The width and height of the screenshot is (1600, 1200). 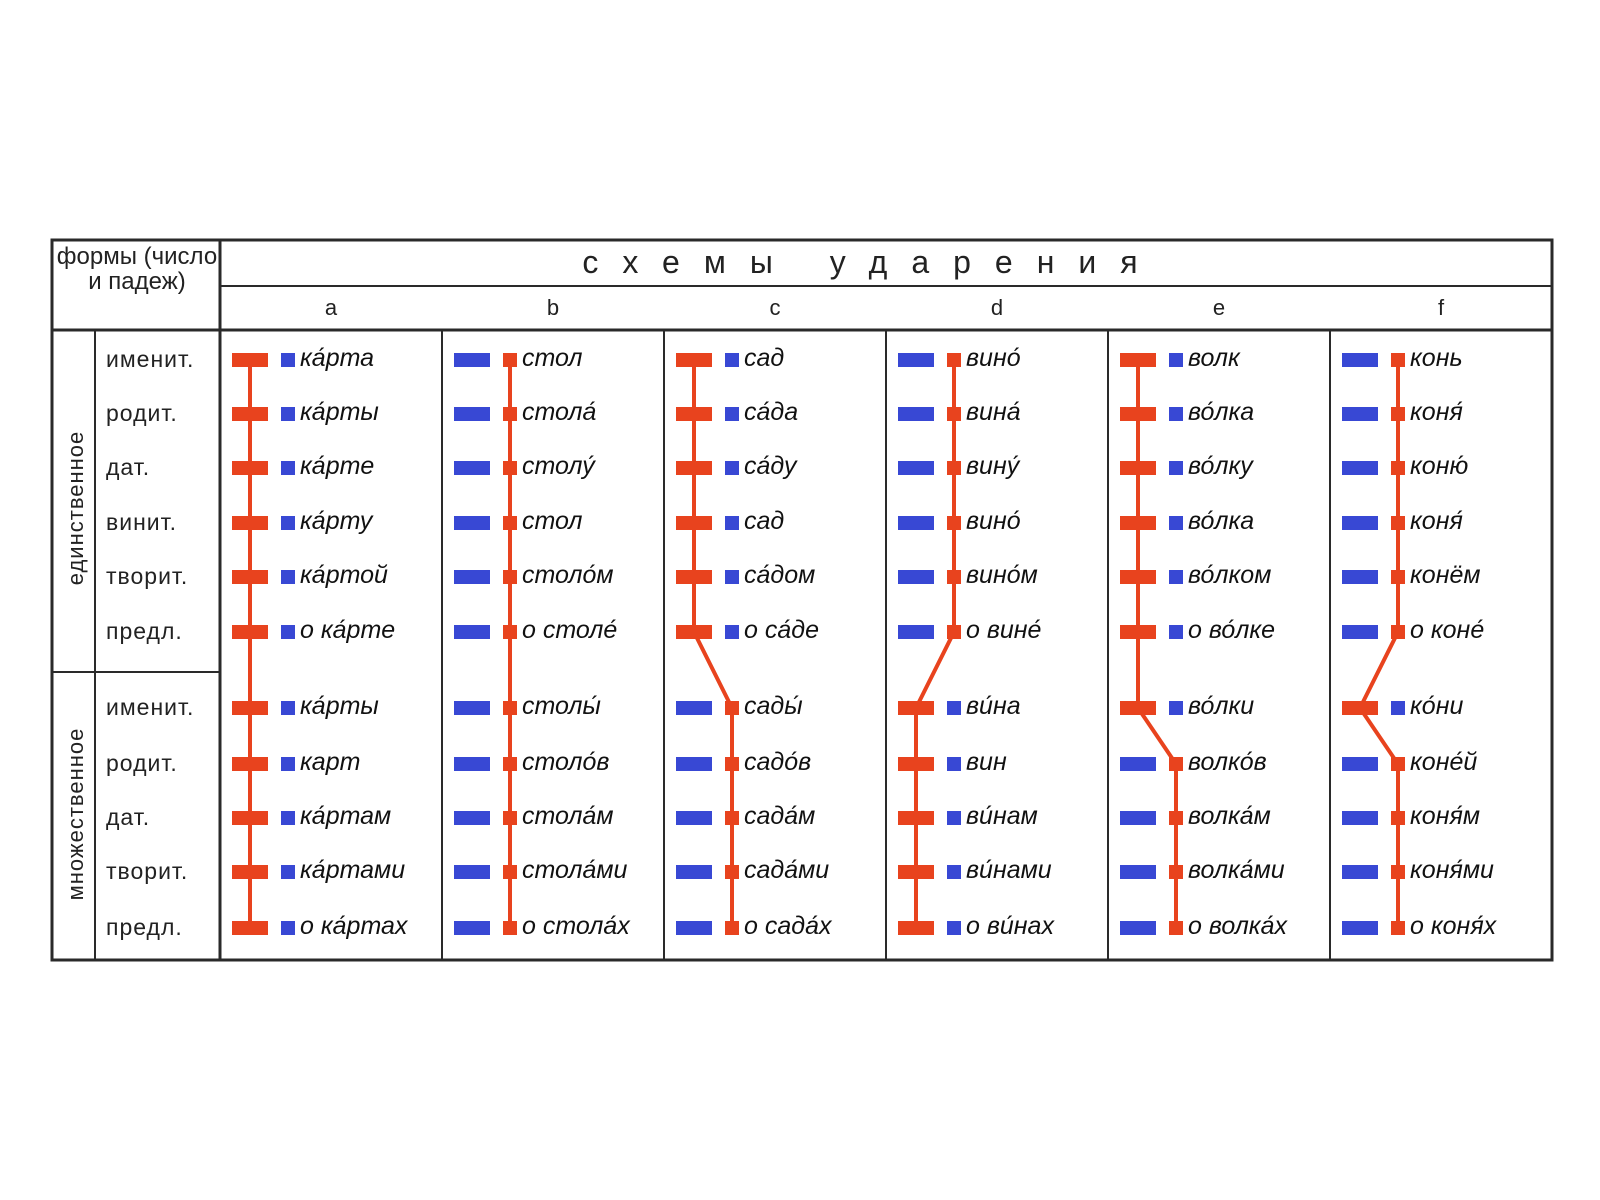 What do you see at coordinates (147, 576) in the screenshot?
I see `case-label: творит.` at bounding box center [147, 576].